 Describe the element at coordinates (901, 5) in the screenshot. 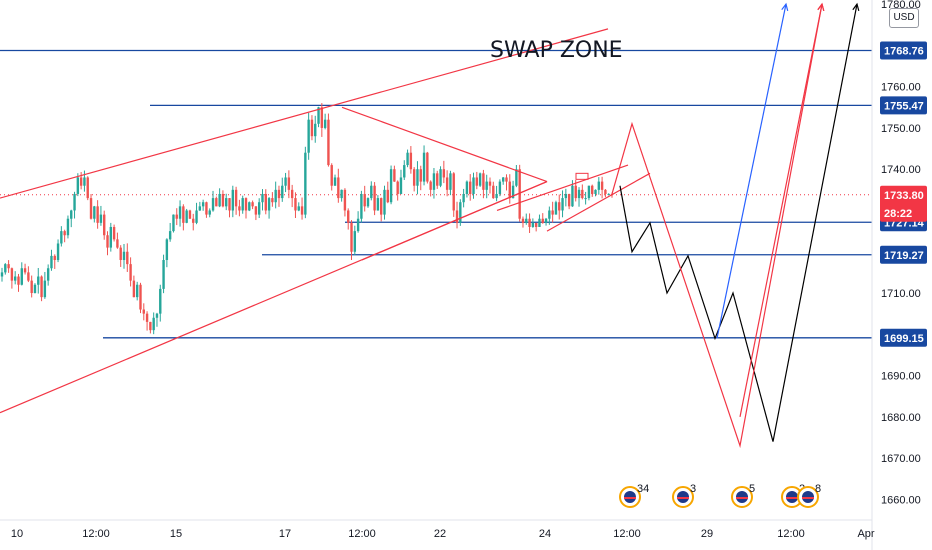

I see `y-tick-label: 1780.00` at that location.